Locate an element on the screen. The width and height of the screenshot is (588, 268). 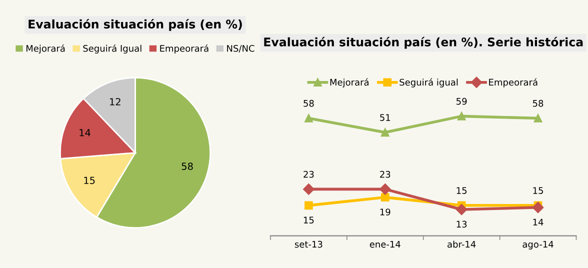
legend-label: Seguirá igual is located at coordinates (429, 83).